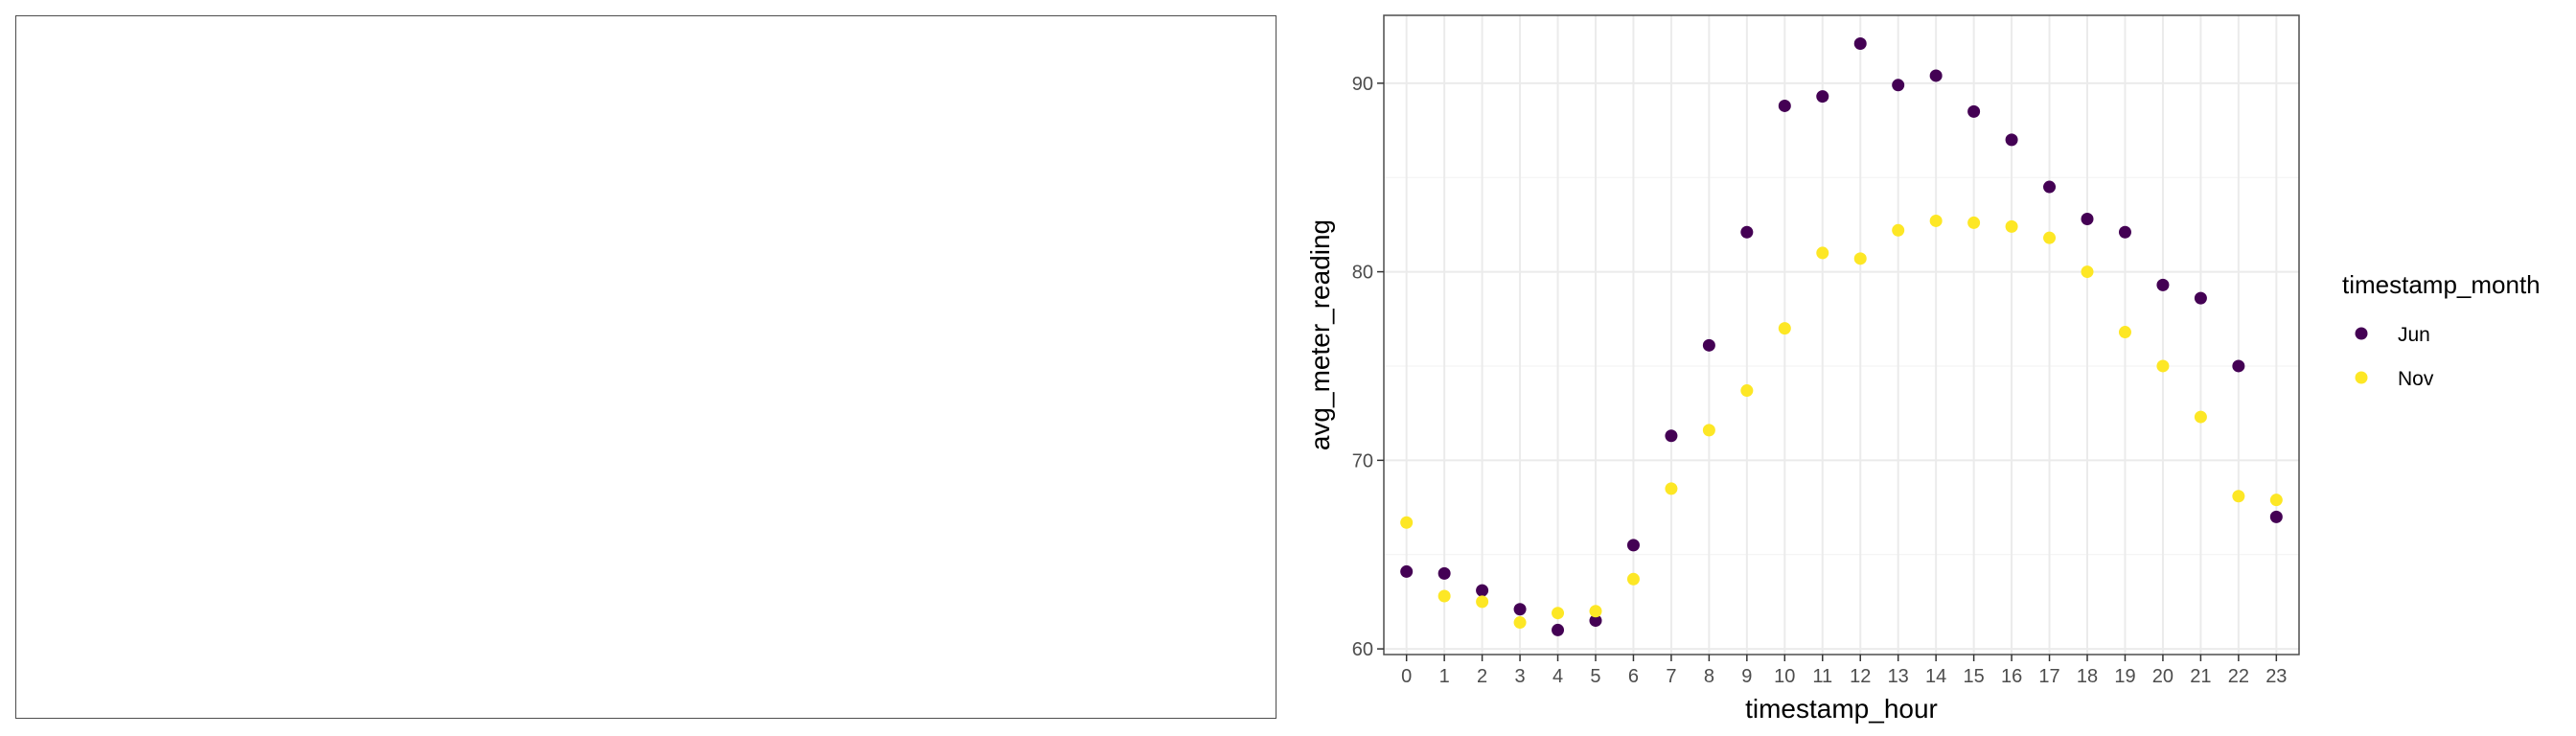 This screenshot has width=2576, height=736. What do you see at coordinates (1746, 676) in the screenshot?
I see `x-tick-label: 9` at bounding box center [1746, 676].